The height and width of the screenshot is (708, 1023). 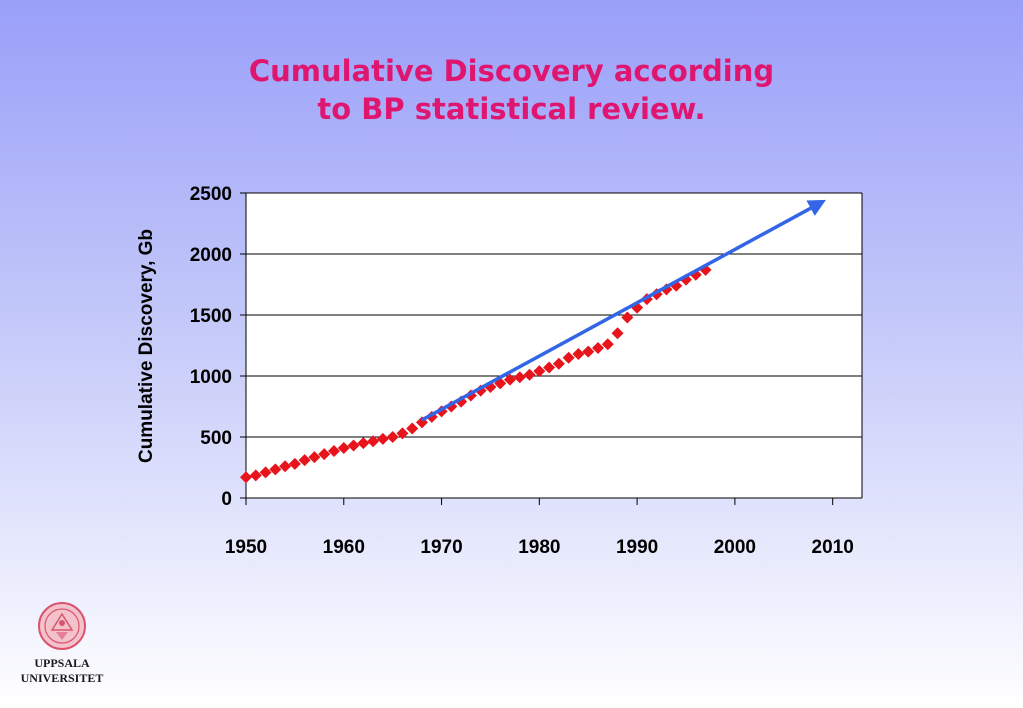 What do you see at coordinates (216, 438) in the screenshot?
I see `y-tick-label: 500` at bounding box center [216, 438].